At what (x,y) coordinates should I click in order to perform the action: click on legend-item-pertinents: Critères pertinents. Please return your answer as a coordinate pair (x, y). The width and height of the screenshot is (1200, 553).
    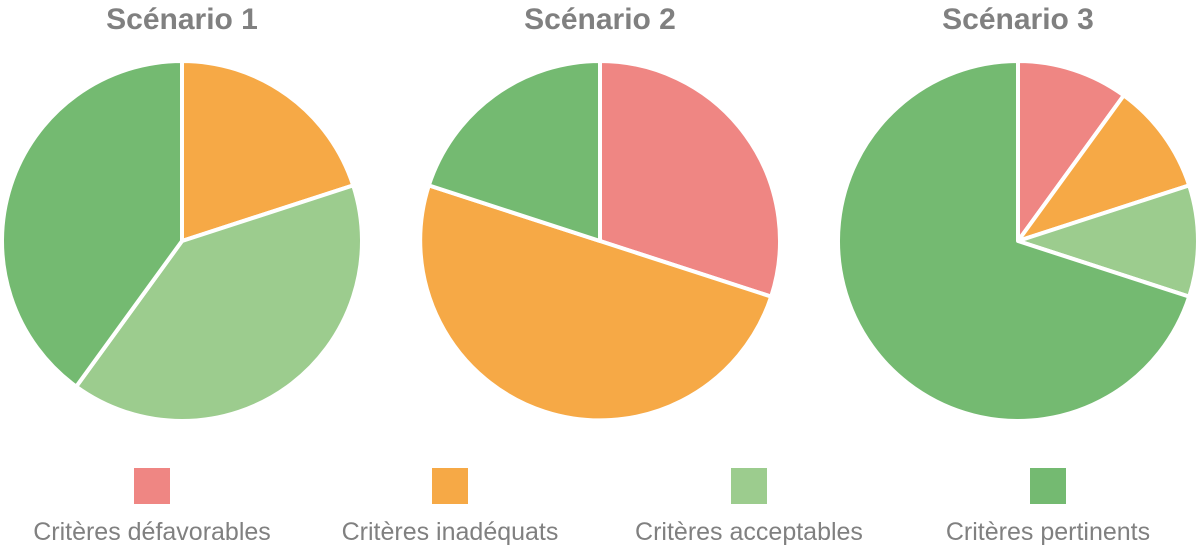
    Looking at the image, I should click on (1048, 510).